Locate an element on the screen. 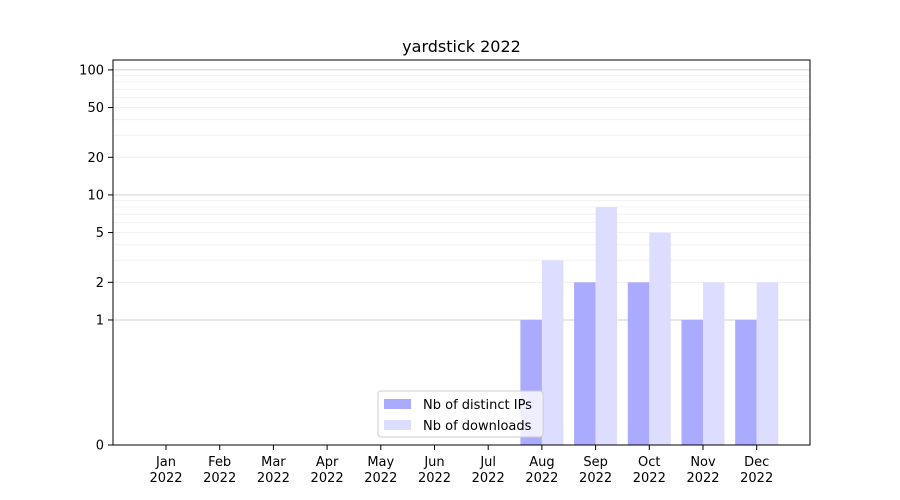  x-tick-label: May 2022 is located at coordinates (380, 470).